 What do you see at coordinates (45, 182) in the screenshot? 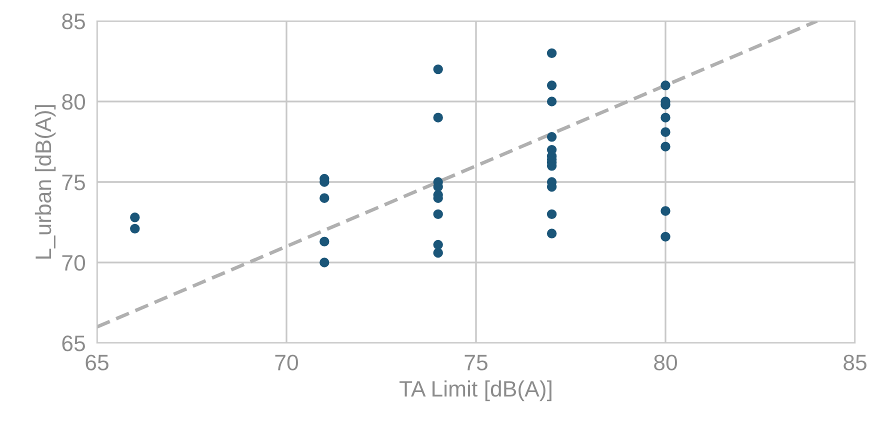
I see `y-axis-title: L_urban [dB(A)]` at bounding box center [45, 182].